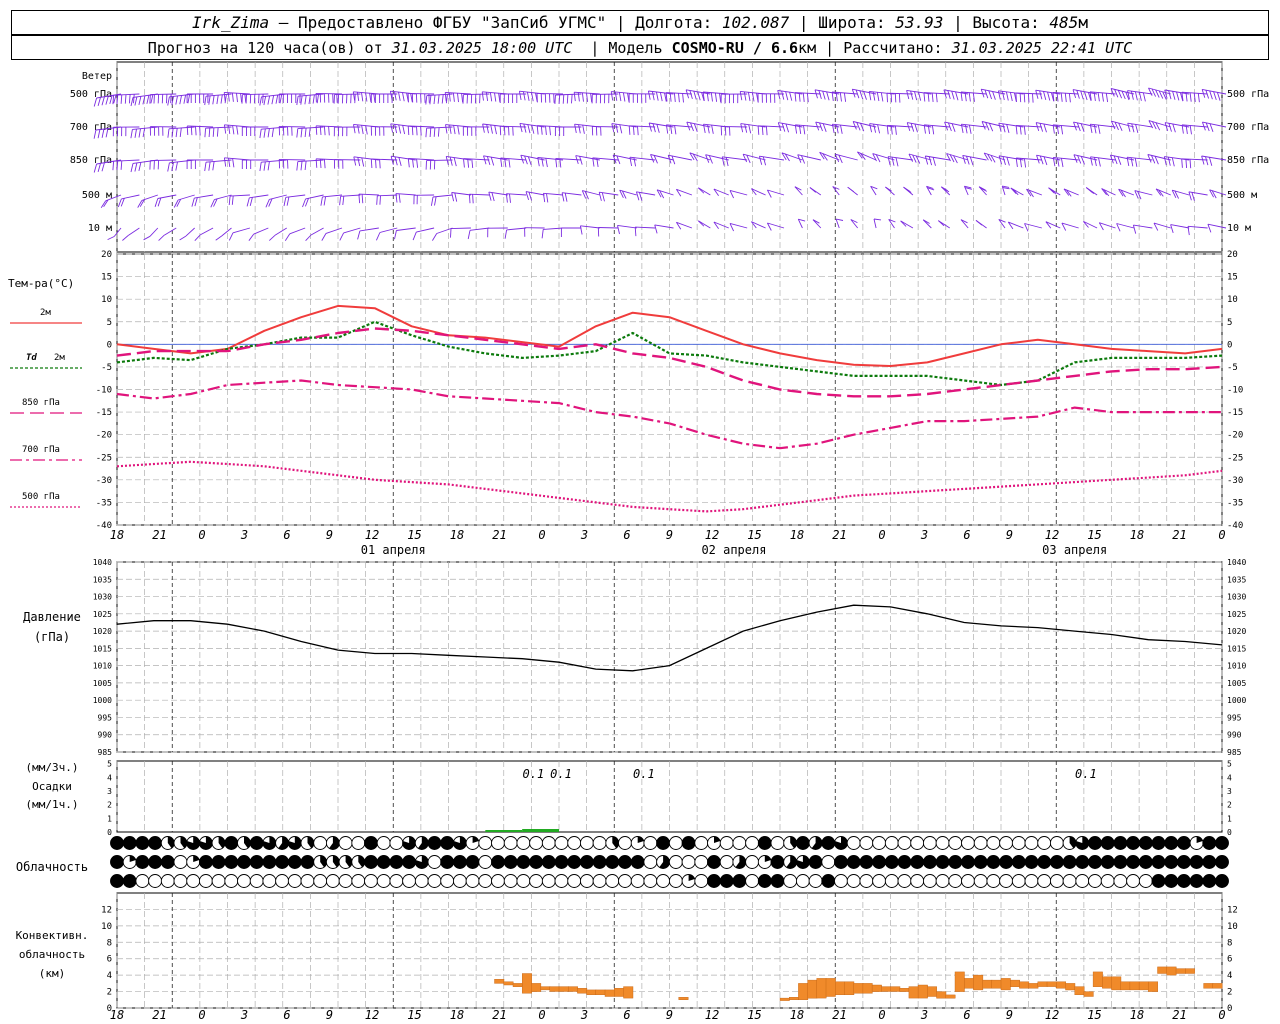 This screenshot has width=1280, height=1024. I want to click on temp-series-line, so click(669, 353).